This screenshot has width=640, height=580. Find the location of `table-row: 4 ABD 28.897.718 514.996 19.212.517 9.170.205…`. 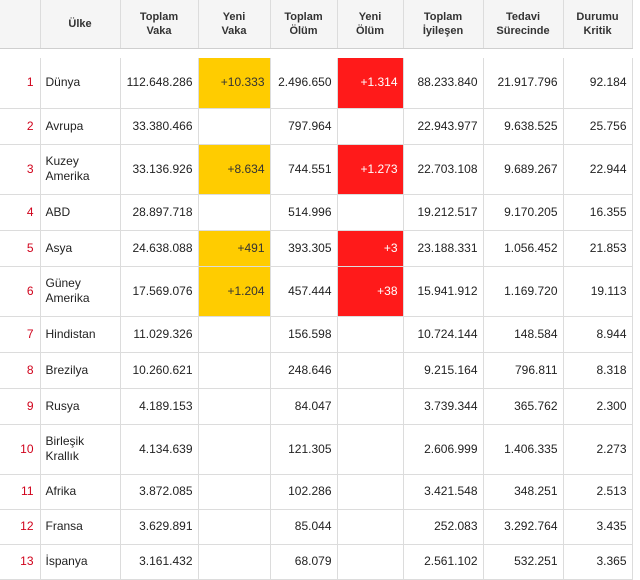

table-row: 4 ABD 28.897.718 514.996 19.212.517 9.170.205… is located at coordinates (316, 212).